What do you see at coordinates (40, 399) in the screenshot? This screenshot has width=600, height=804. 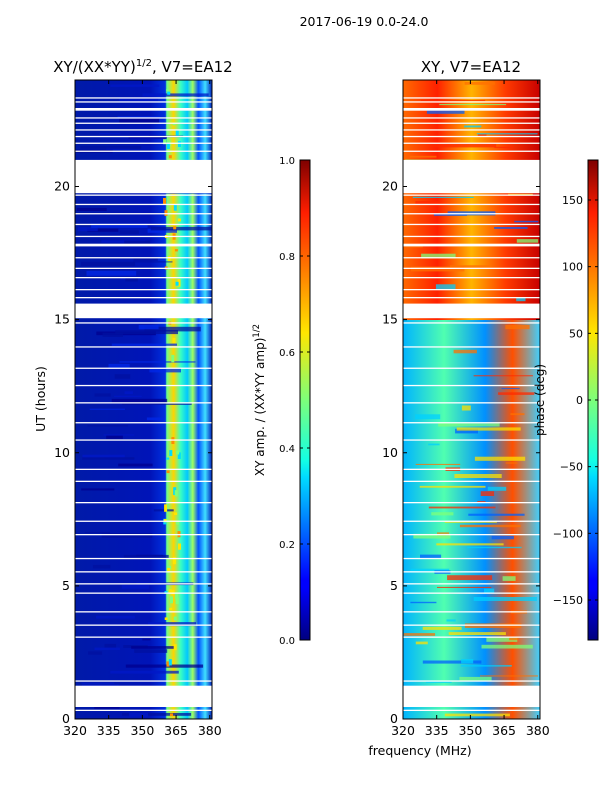 I see `left-y-axis-label: UT (hours)` at bounding box center [40, 399].